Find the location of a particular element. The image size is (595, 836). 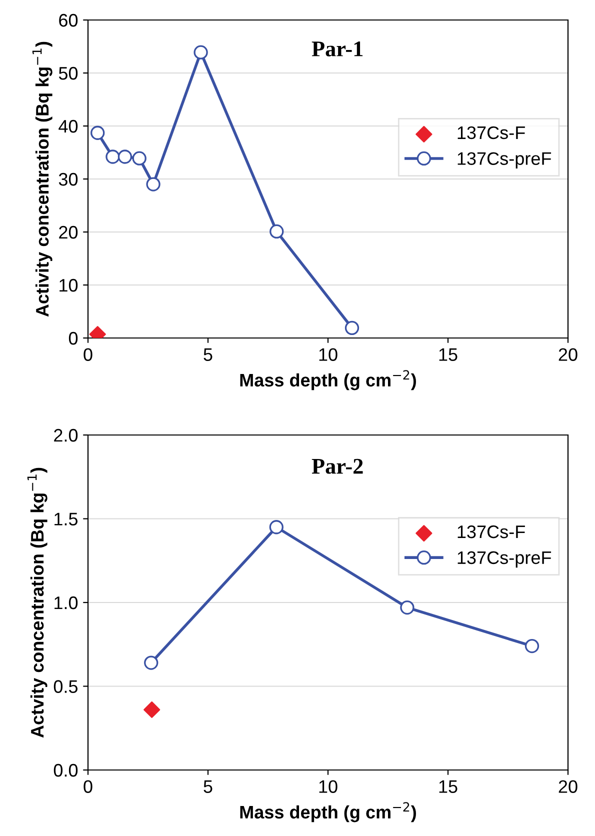

text: Par-1 is located at coordinates (337, 49).